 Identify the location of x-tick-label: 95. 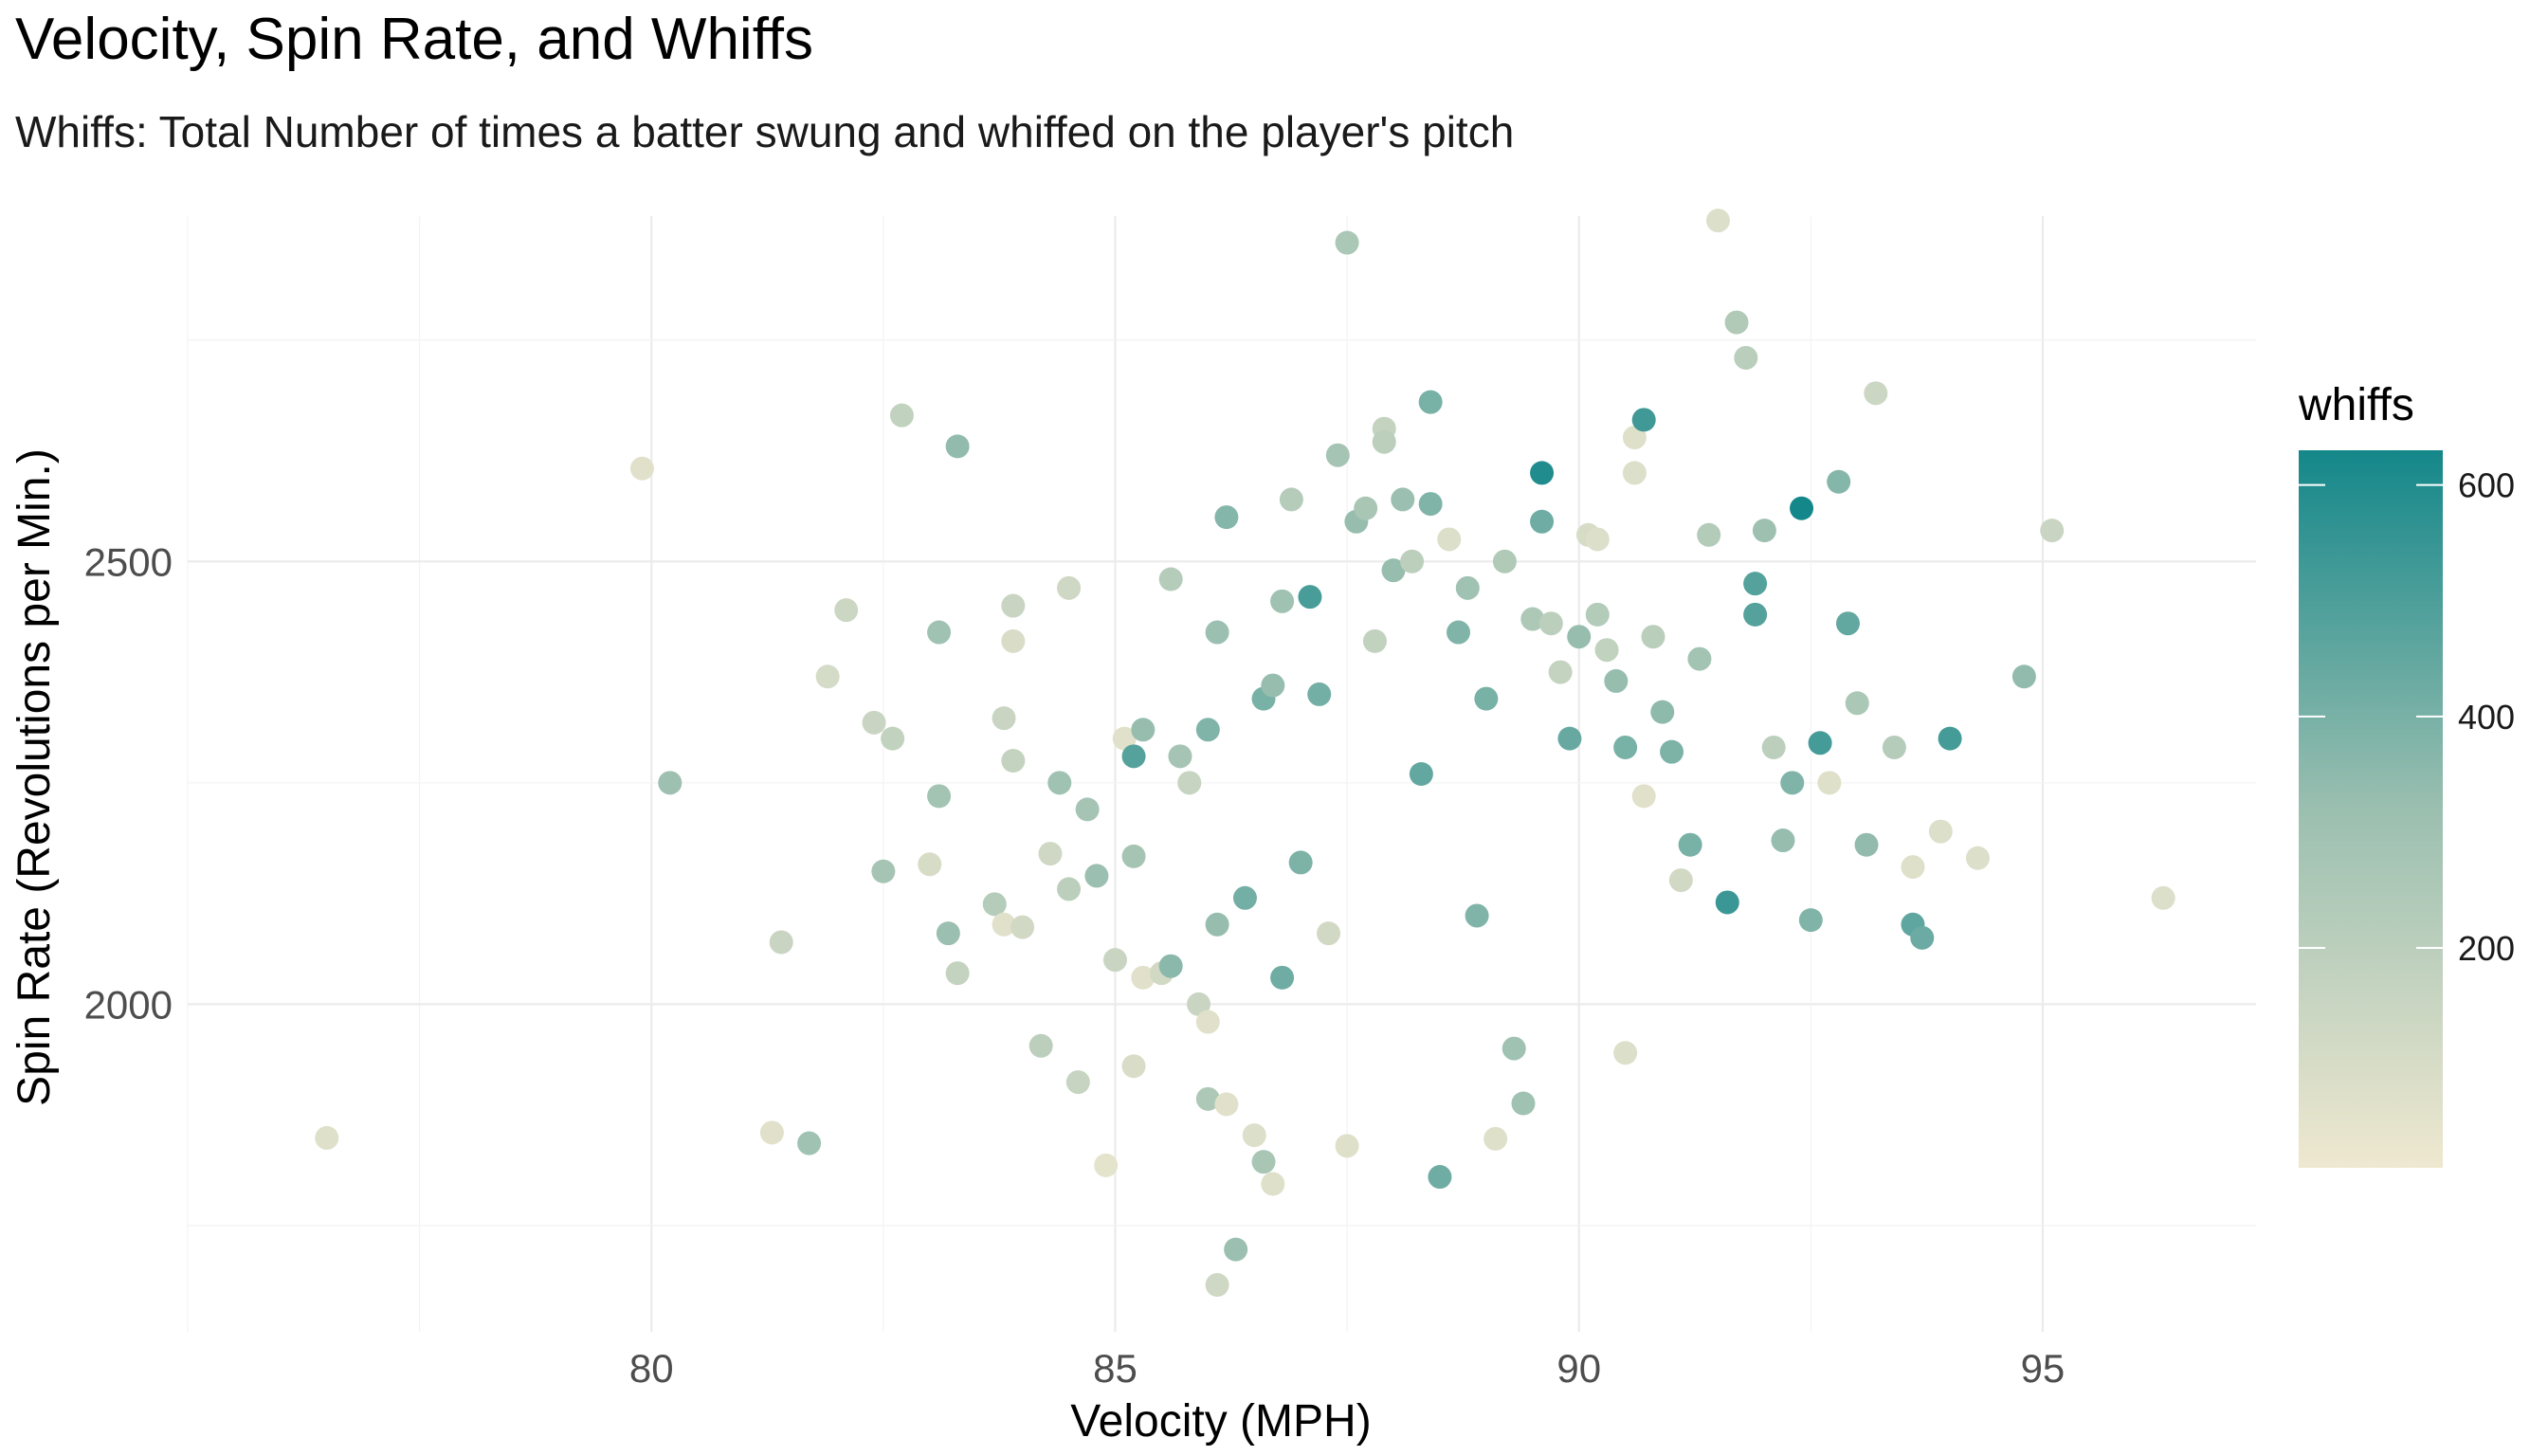
(2043, 1368).